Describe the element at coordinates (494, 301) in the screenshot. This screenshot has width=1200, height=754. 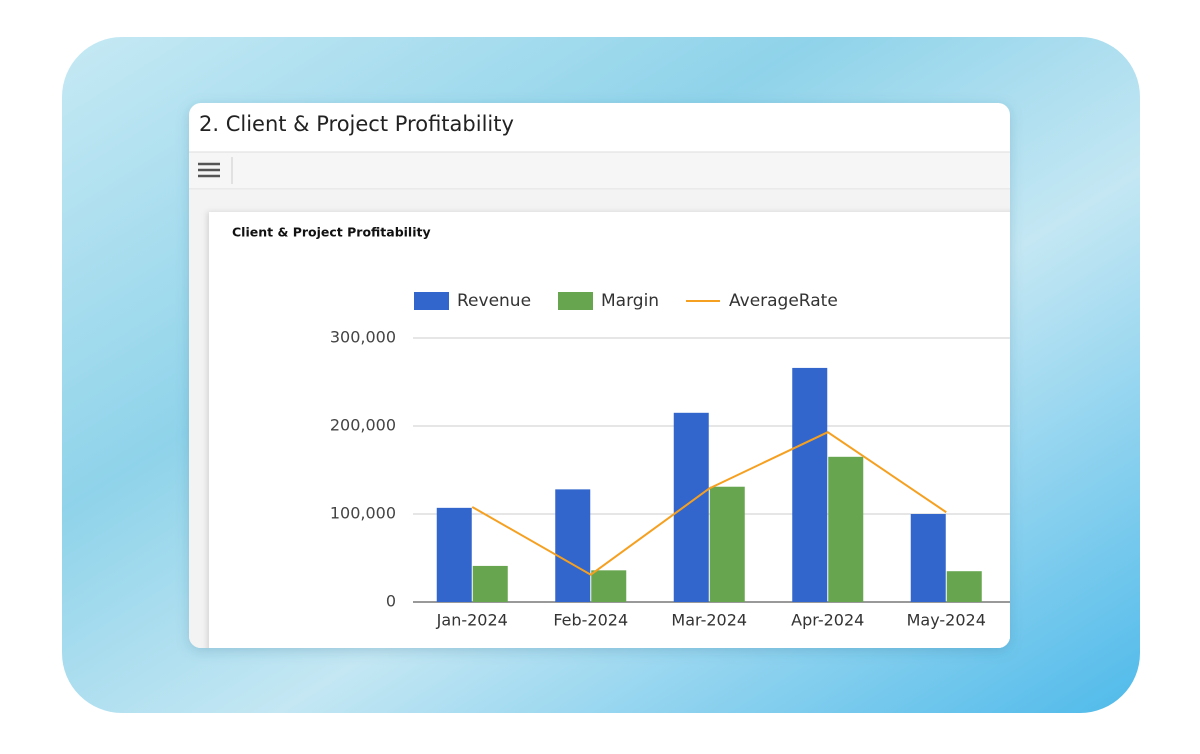
I see `legend-label: Revenue` at that location.